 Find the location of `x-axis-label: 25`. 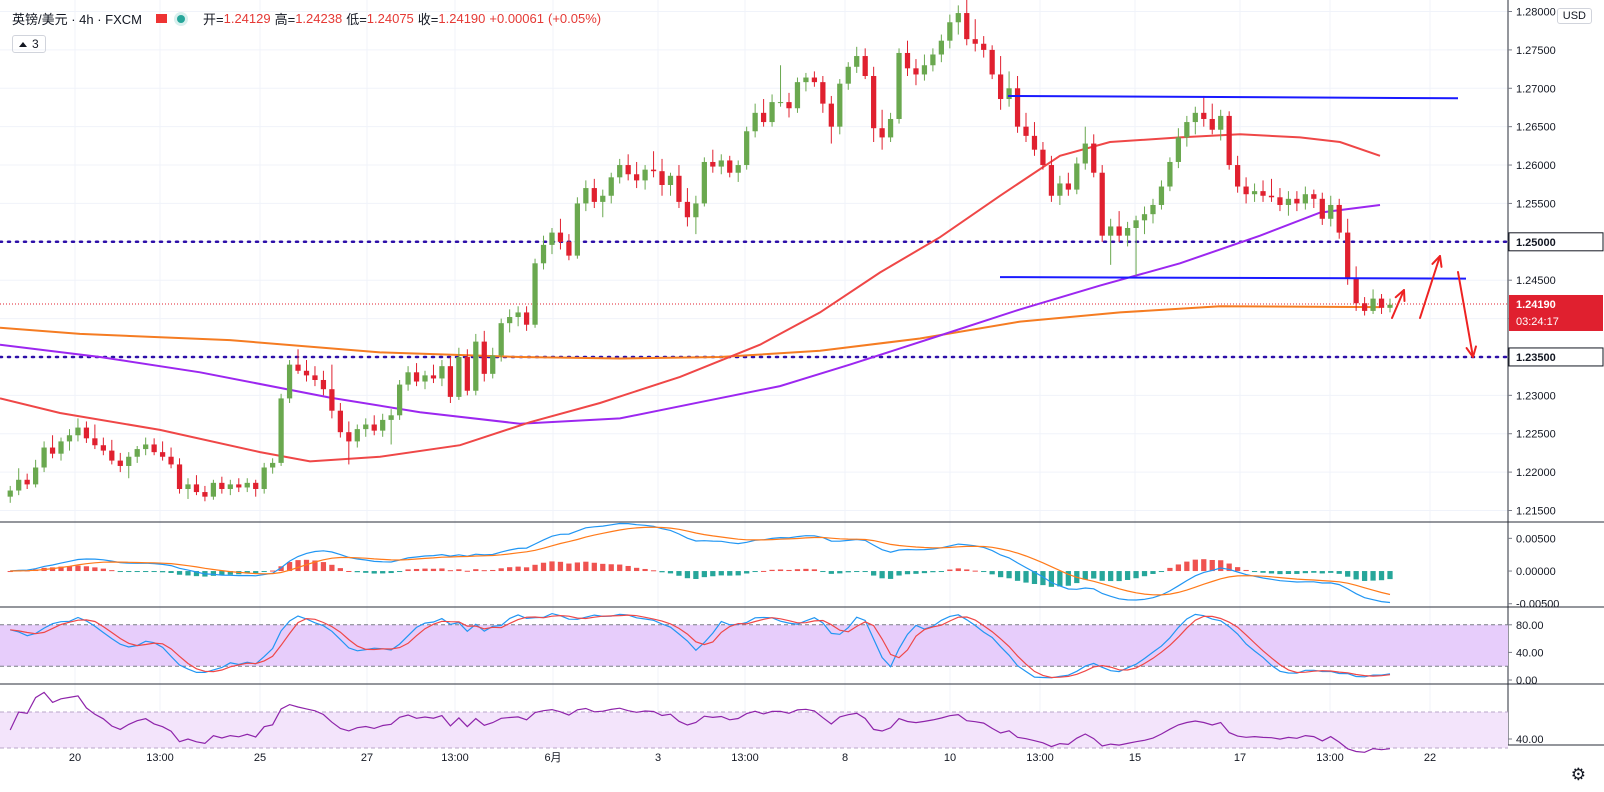

x-axis-label: 25 is located at coordinates (260, 758).